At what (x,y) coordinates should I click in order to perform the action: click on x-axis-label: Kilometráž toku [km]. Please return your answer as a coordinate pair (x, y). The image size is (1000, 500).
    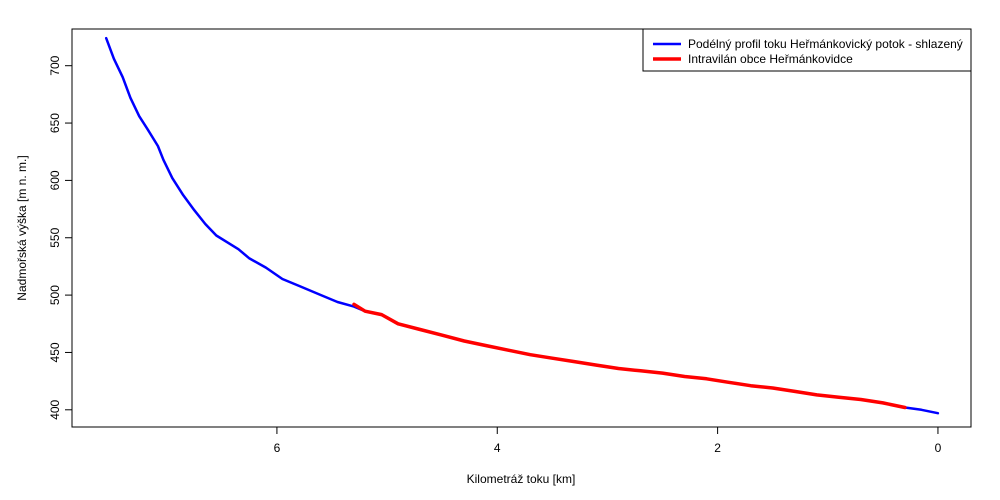
    Looking at the image, I should click on (521, 479).